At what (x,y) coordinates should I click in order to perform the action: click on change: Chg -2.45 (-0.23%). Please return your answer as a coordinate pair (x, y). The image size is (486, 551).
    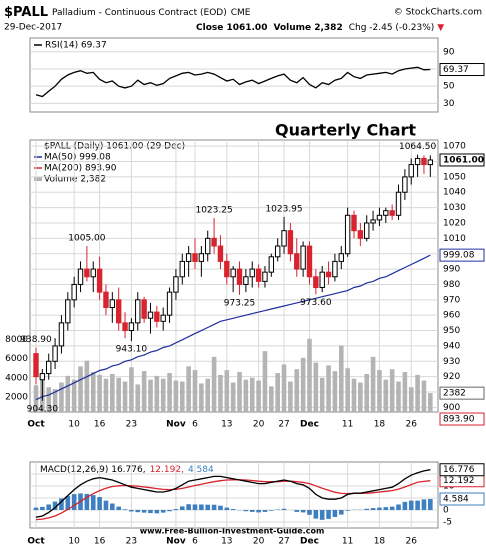
    Looking at the image, I should click on (392, 28).